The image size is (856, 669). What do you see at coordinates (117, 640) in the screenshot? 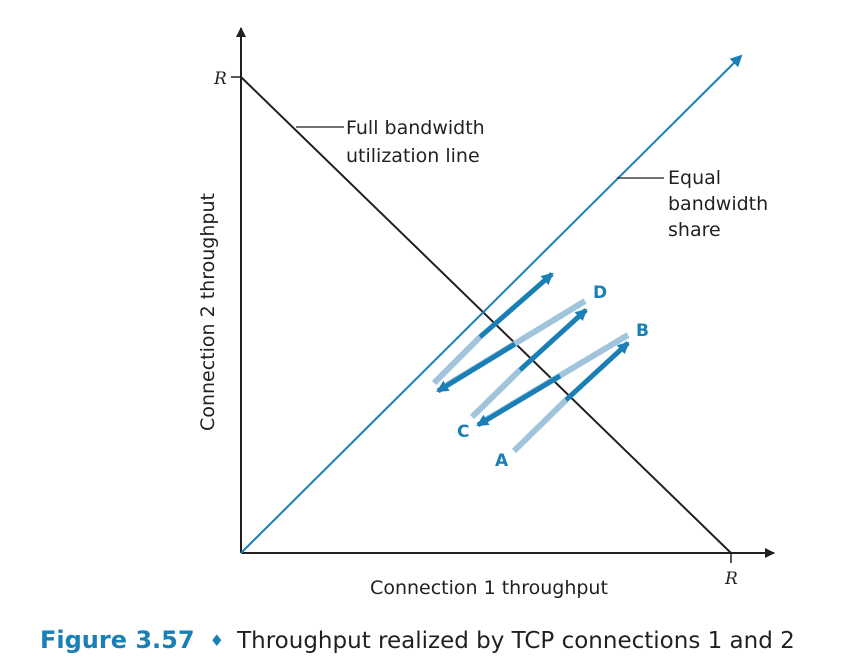
I see `caption-number: Figure 3.57` at bounding box center [117, 640].